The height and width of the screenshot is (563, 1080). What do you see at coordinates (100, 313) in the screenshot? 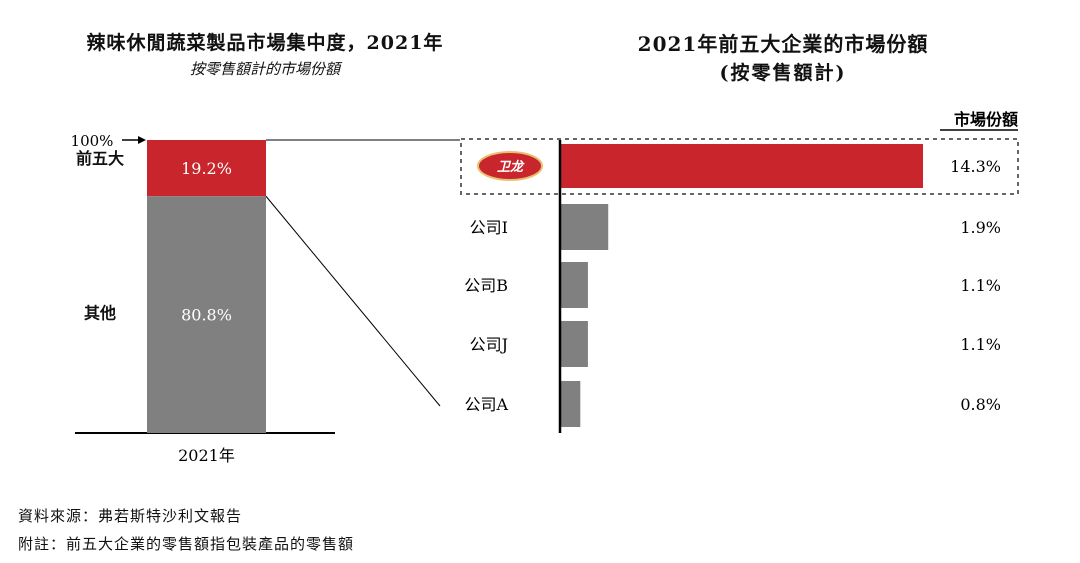
I see `segment-category-label: 其他` at bounding box center [100, 313].